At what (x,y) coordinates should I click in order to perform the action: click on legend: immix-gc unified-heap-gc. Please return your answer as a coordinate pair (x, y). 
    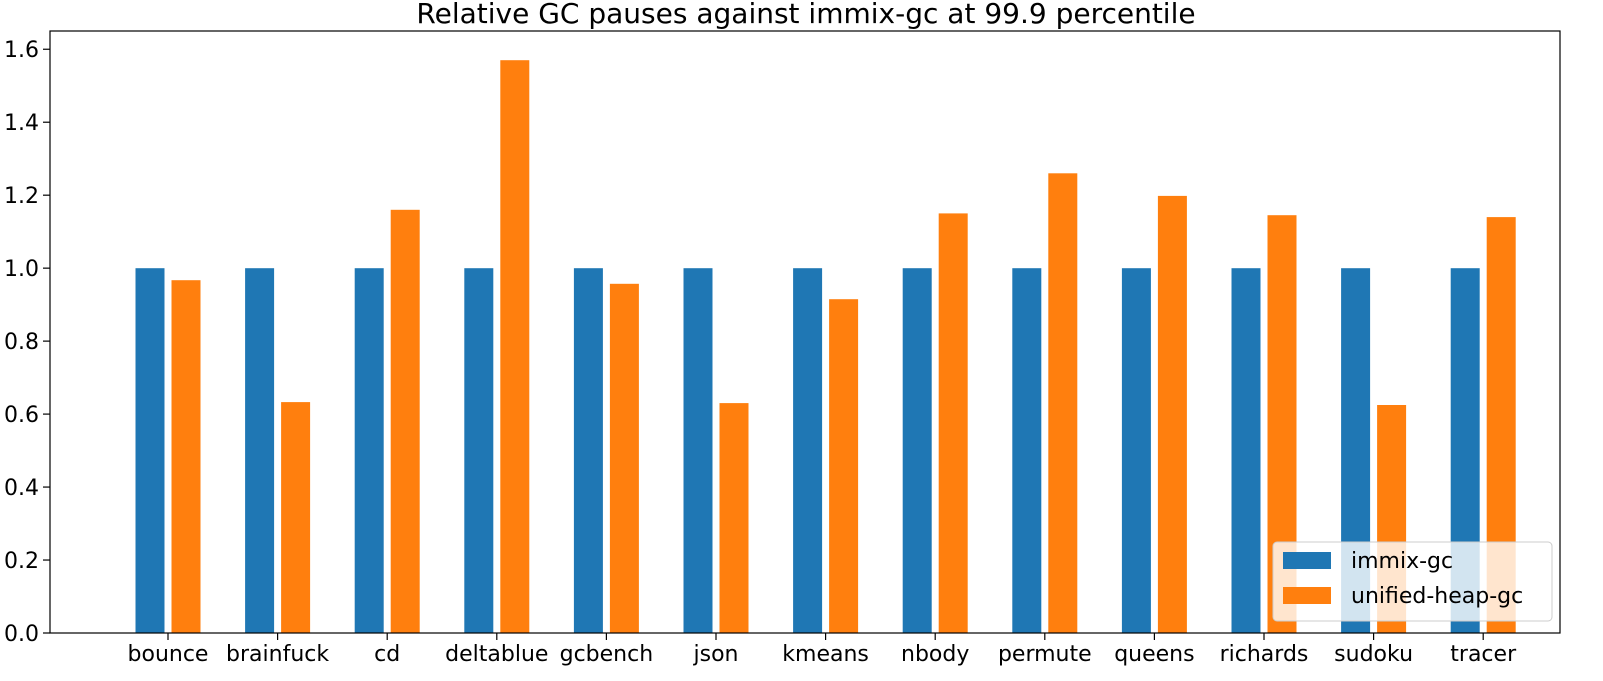
    Looking at the image, I should click on (1412, 581).